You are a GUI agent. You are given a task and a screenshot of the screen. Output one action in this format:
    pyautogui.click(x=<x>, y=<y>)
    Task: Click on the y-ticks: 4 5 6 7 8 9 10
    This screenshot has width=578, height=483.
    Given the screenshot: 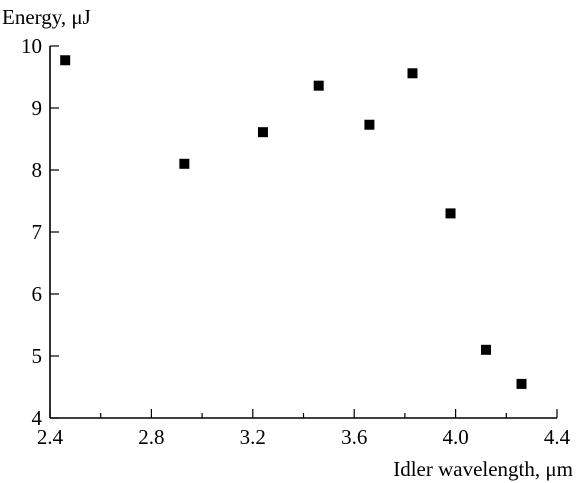 What is the action you would take?
    pyautogui.click(x=40, y=232)
    